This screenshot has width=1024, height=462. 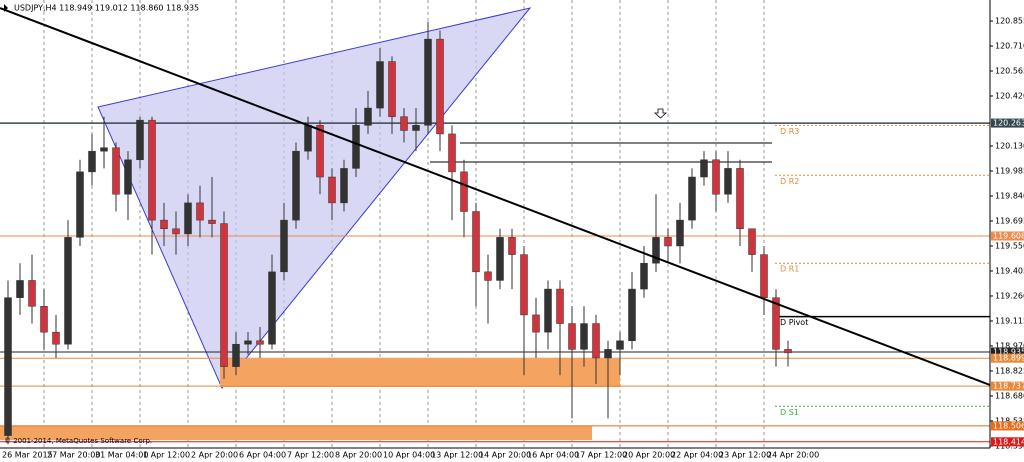 I want to click on y-tick-label: 119.985, so click(x=1009, y=170).